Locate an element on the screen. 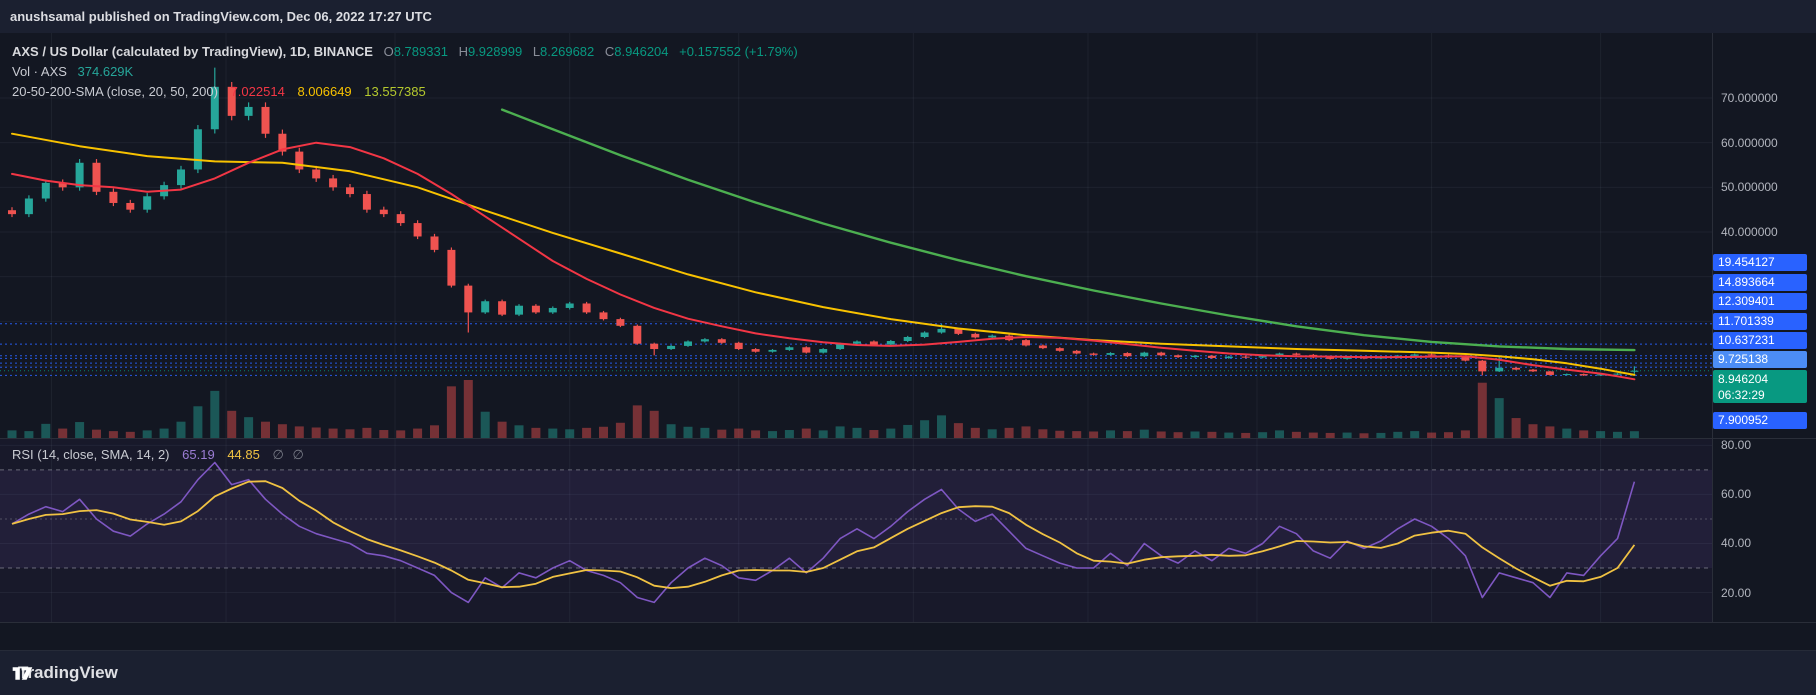 Image resolution: width=1816 pixels, height=695 pixels. sma-label: 20-50-200-SMA (close, 20, 50, 200) is located at coordinates (115, 91).